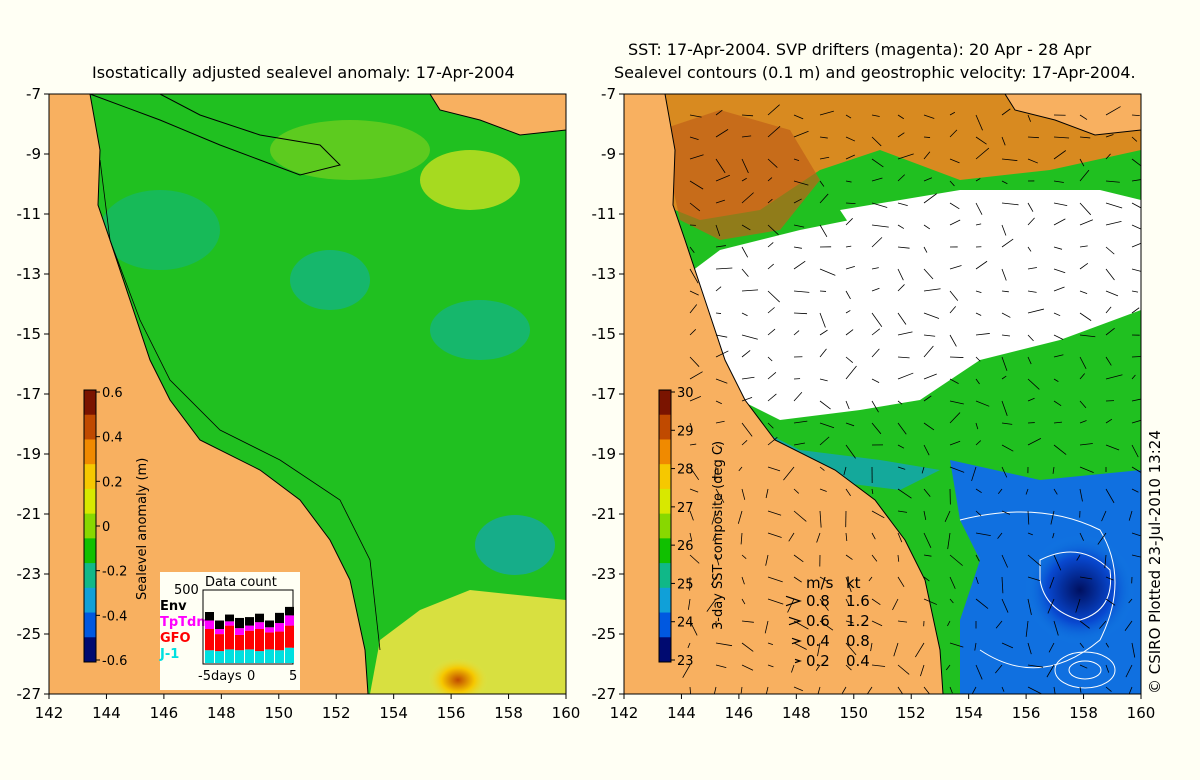  I want to click on shelf-contour, so click(215, 135).